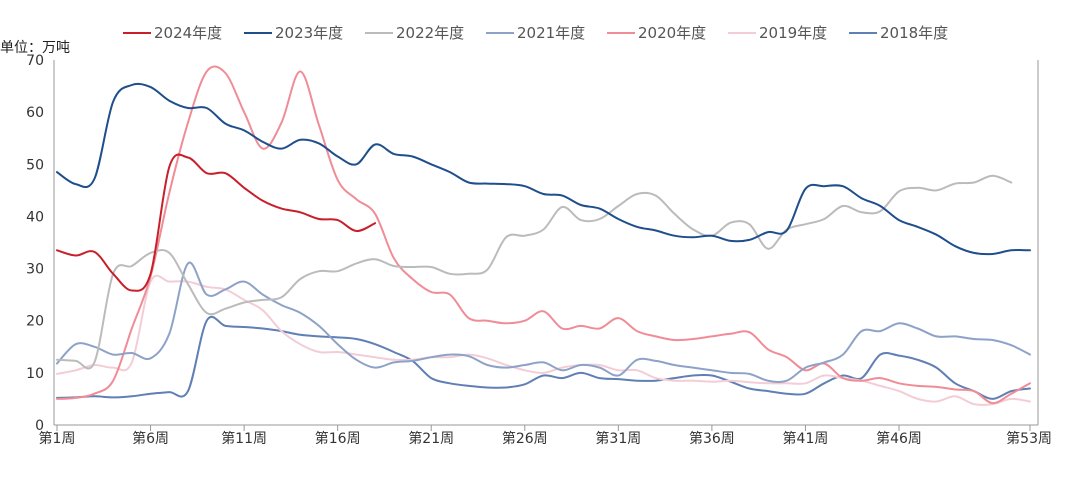 Image resolution: width=1080 pixels, height=477 pixels. Describe the element at coordinates (57, 438) in the screenshot. I see `x-tick-label: 第1周` at that location.